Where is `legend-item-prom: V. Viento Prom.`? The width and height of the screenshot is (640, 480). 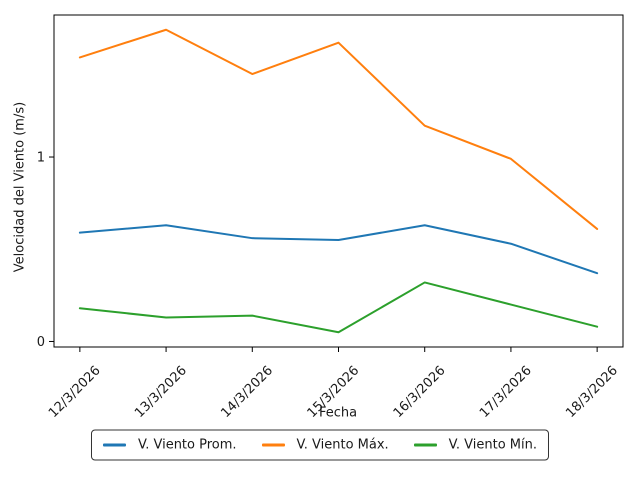 legend-item-prom: V. Viento Prom. is located at coordinates (169, 445).